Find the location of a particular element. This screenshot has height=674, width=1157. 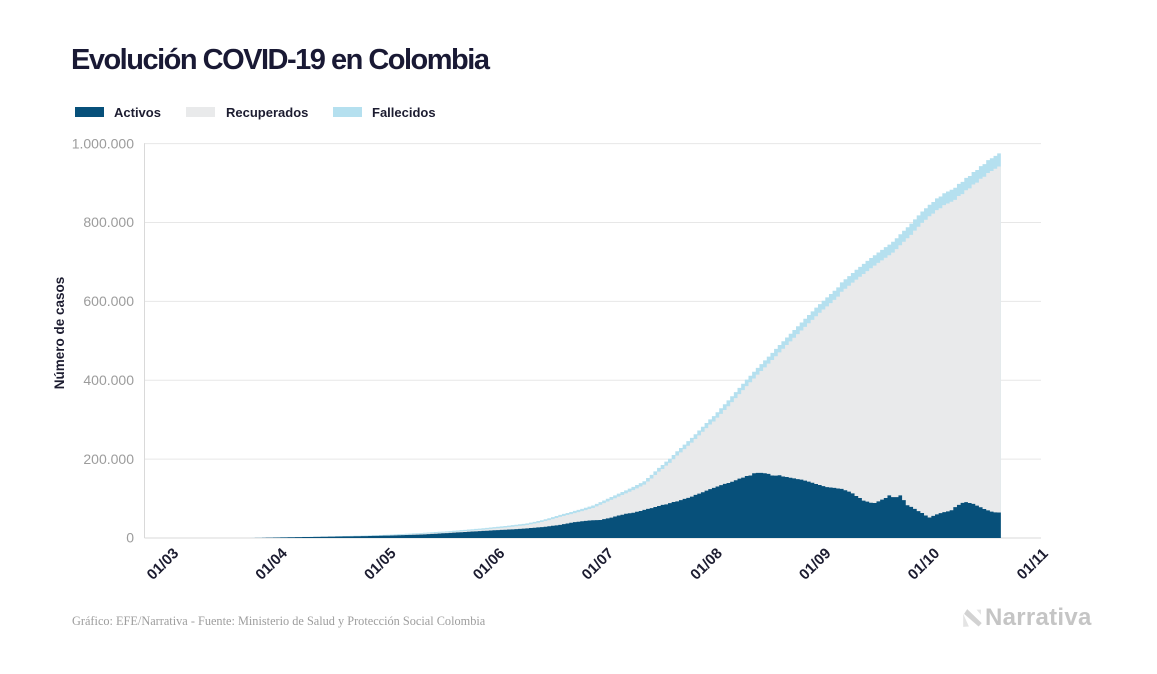

svg-text: 400.000 is located at coordinates (108, 380).